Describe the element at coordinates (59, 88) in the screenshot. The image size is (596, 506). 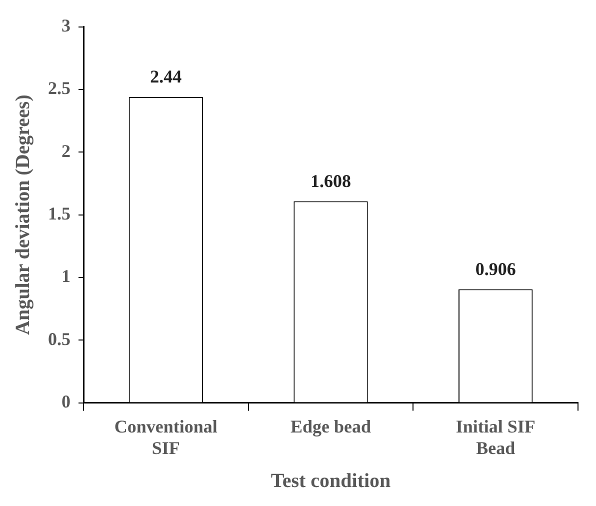
I see `y-tick-label: 2.5` at that location.